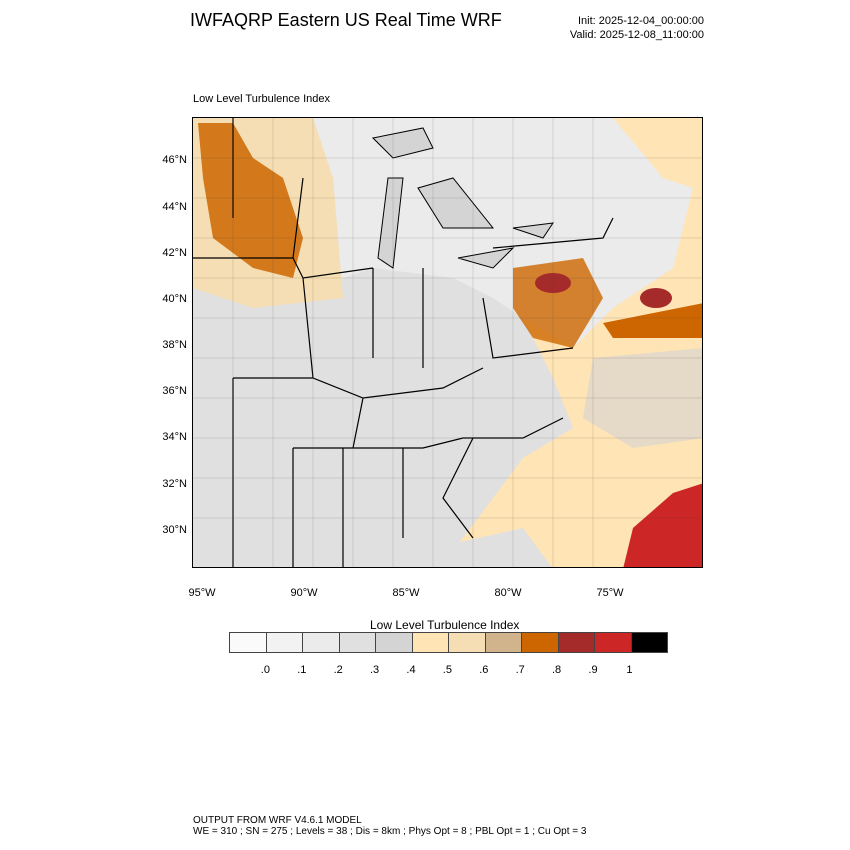 The width and height of the screenshot is (850, 850). What do you see at coordinates (610, 593) in the screenshot?
I see `lon-label: 75°W` at bounding box center [610, 593].